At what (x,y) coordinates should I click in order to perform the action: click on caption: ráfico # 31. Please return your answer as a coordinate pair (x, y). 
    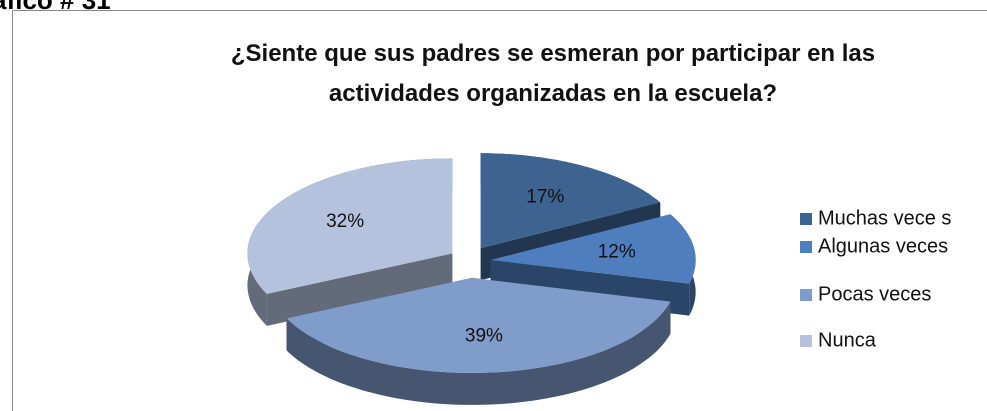
    Looking at the image, I should click on (55, 7).